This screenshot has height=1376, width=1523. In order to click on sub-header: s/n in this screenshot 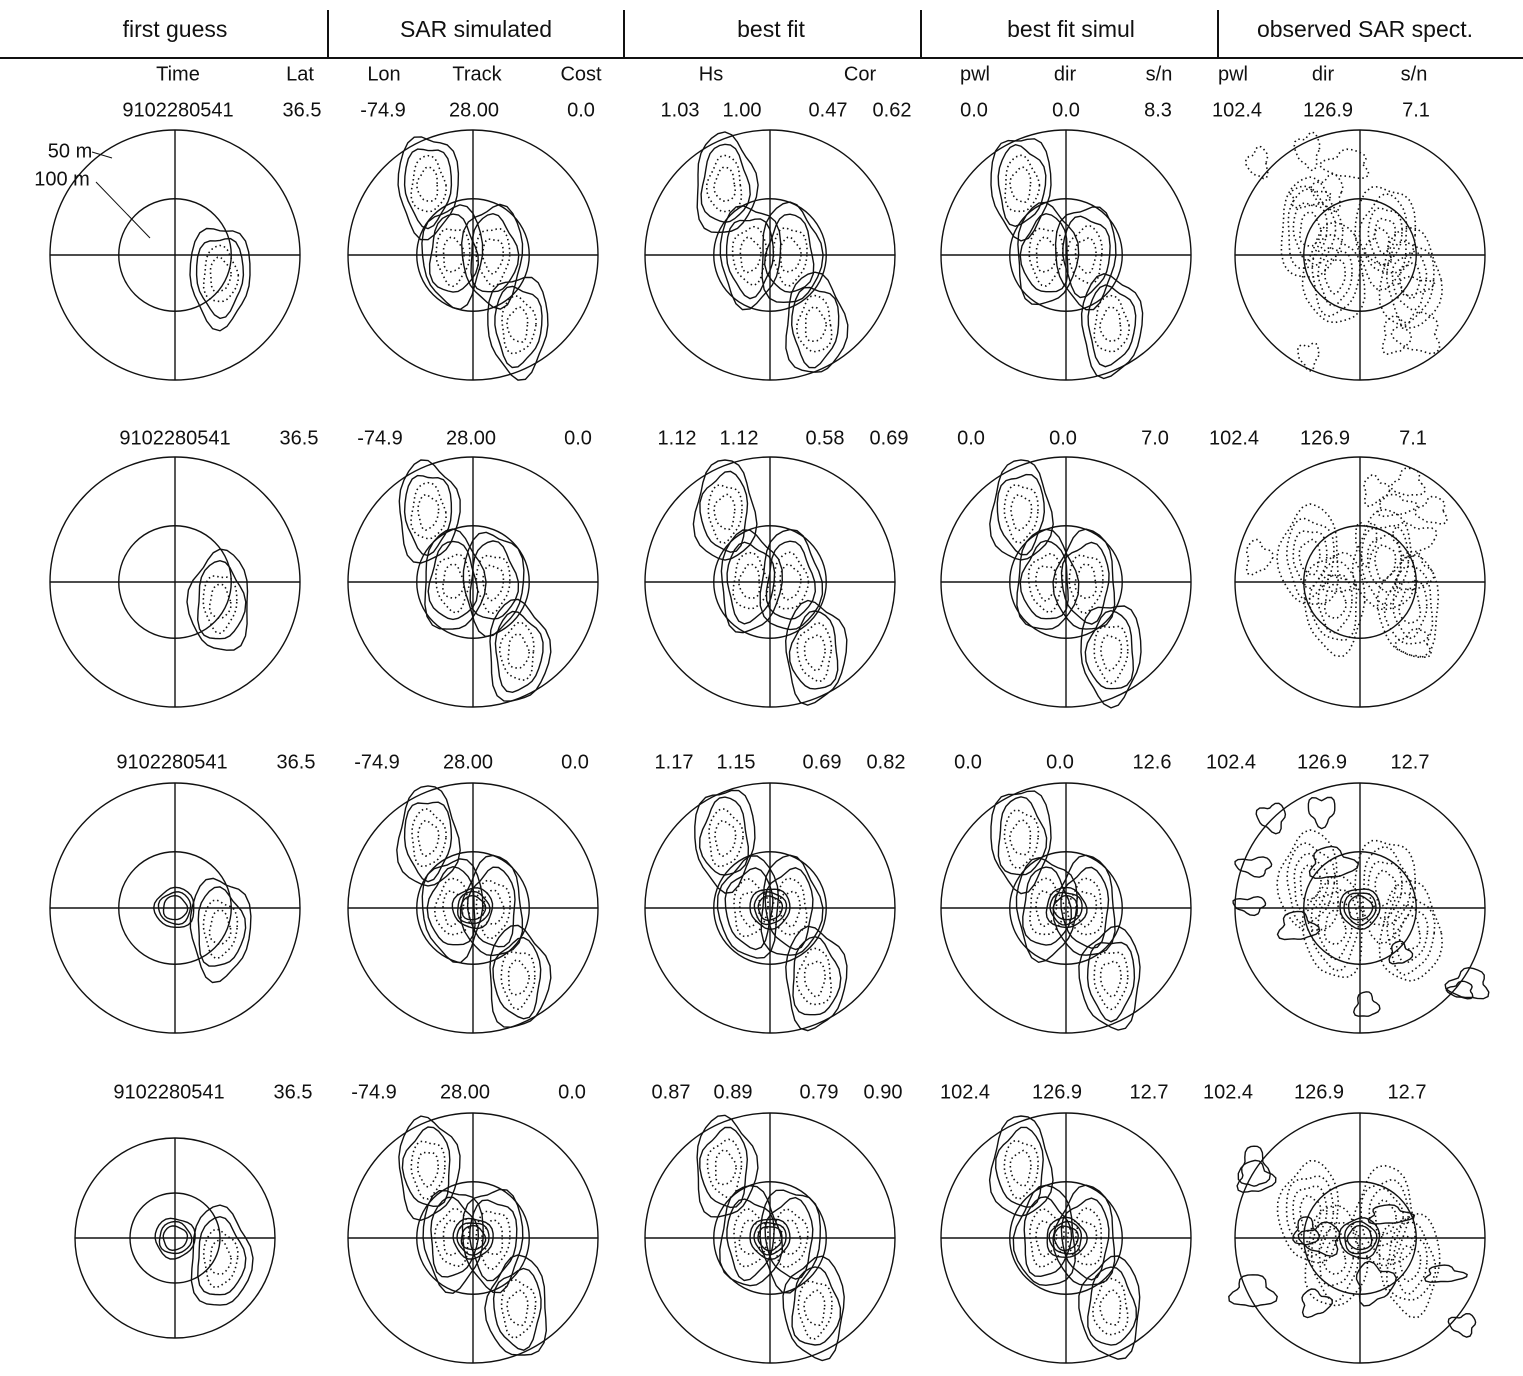, I will do `click(1414, 74)`.